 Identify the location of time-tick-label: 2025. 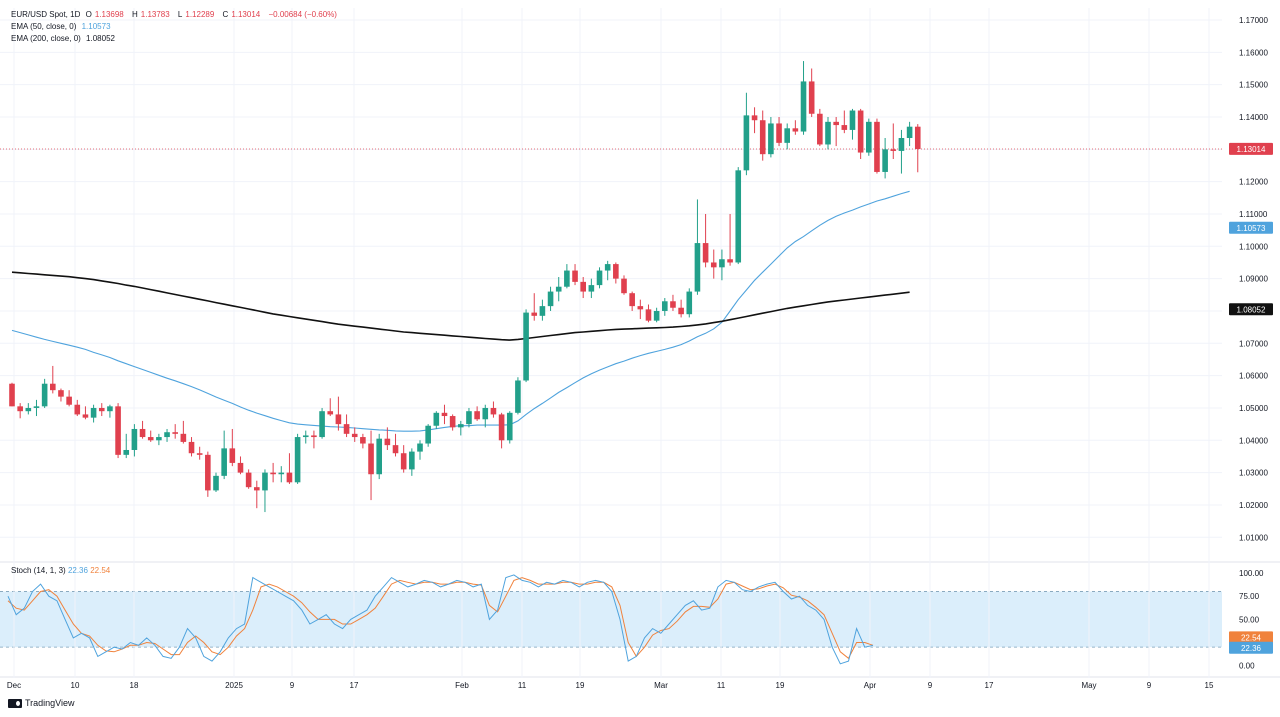
(234, 685).